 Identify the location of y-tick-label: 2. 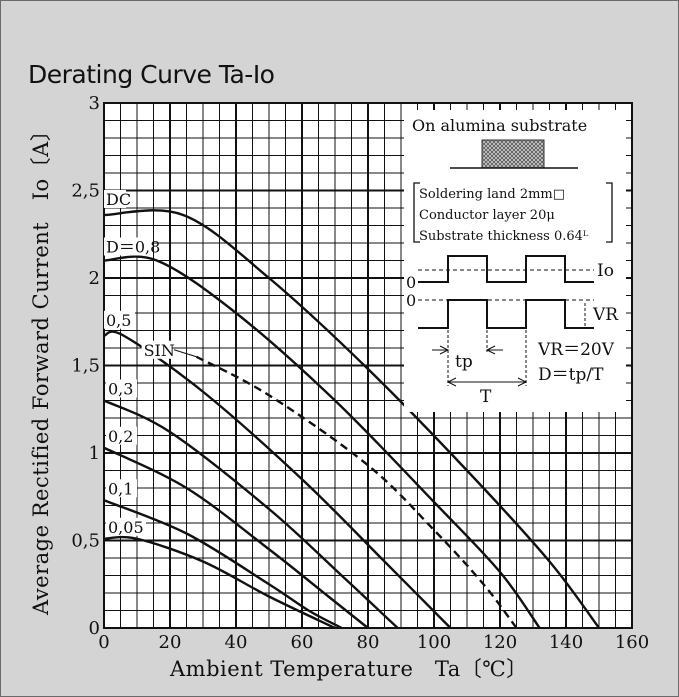
(94, 278).